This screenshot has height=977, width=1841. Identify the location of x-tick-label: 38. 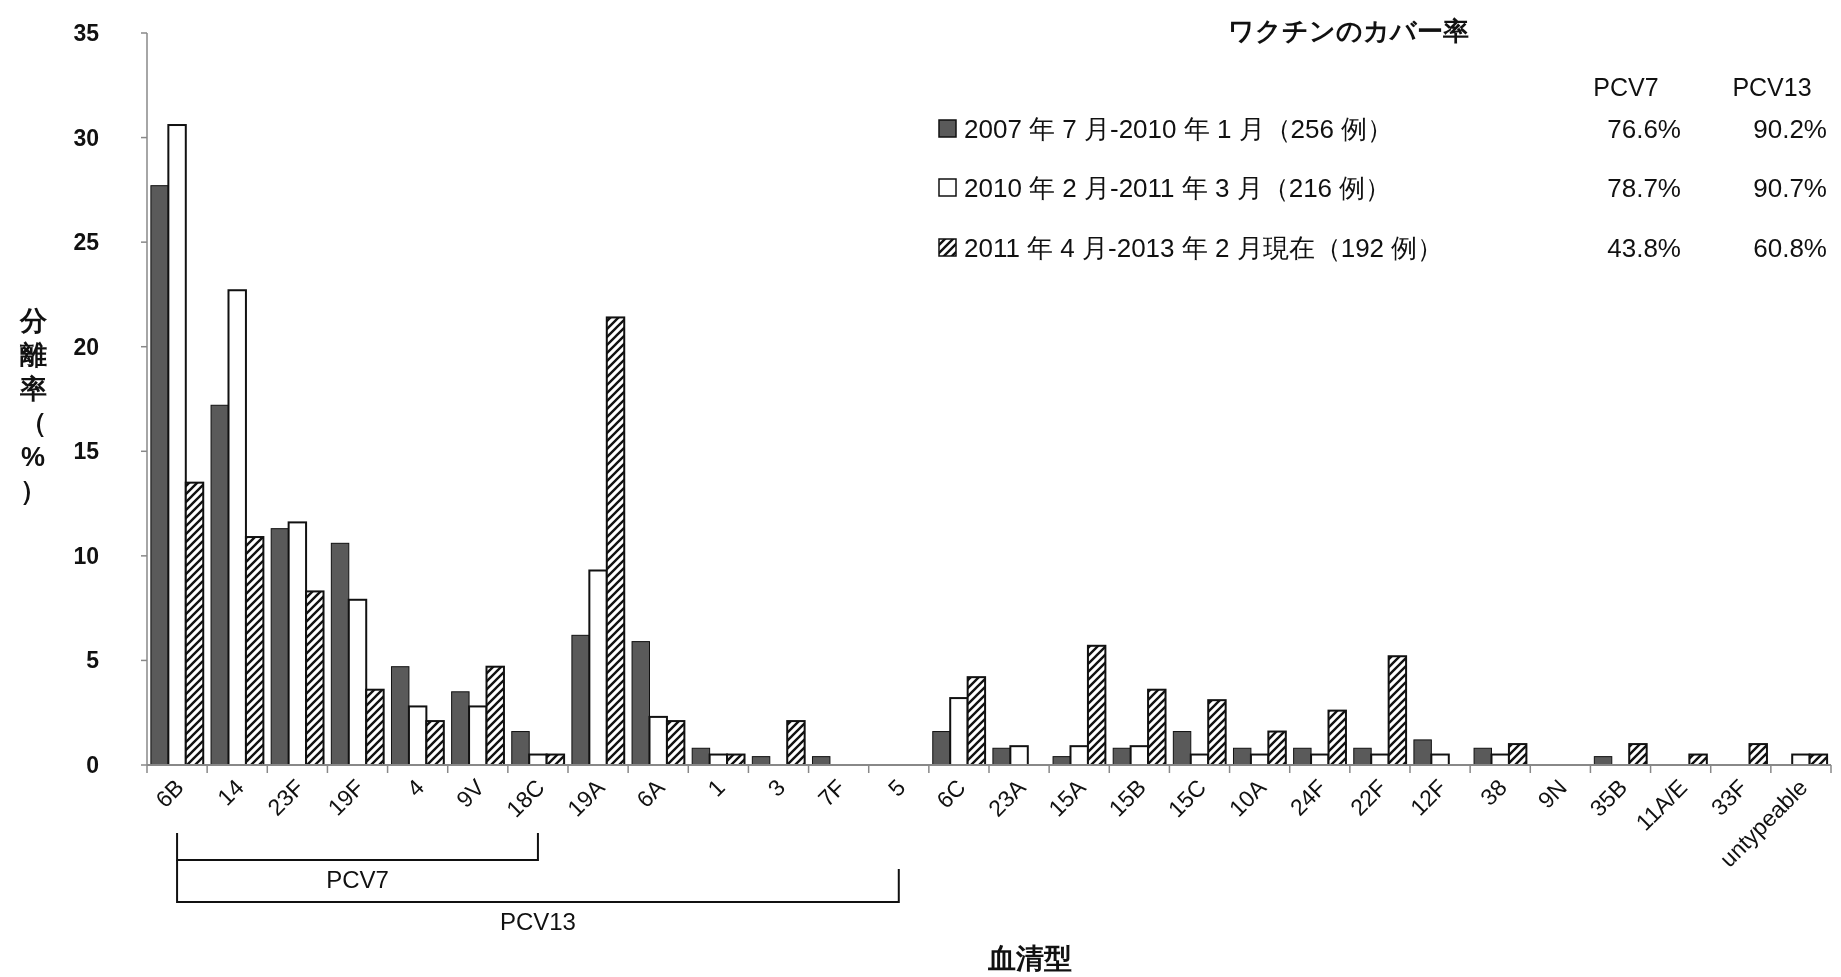
(1493, 792).